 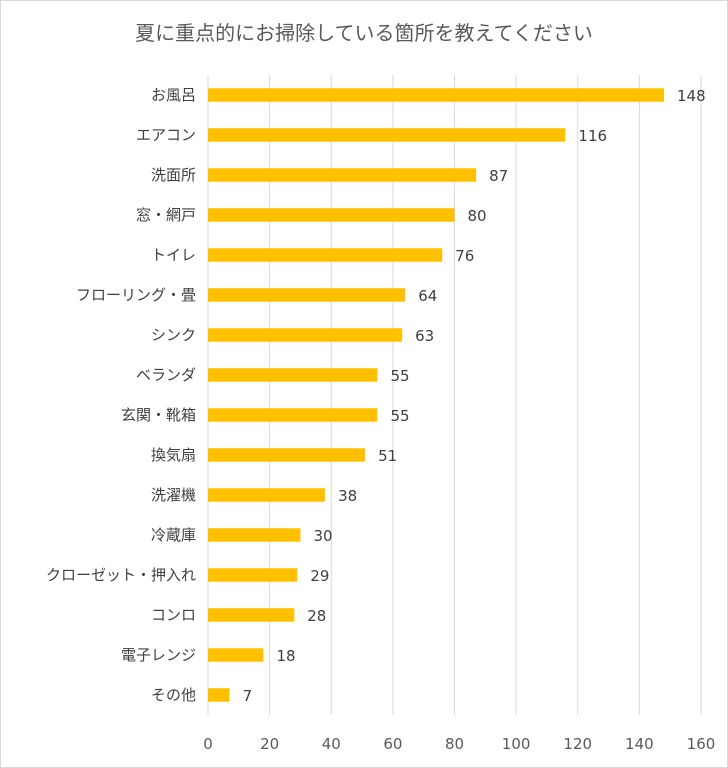 What do you see at coordinates (464, 256) in the screenshot?
I see `value-label: 76` at bounding box center [464, 256].